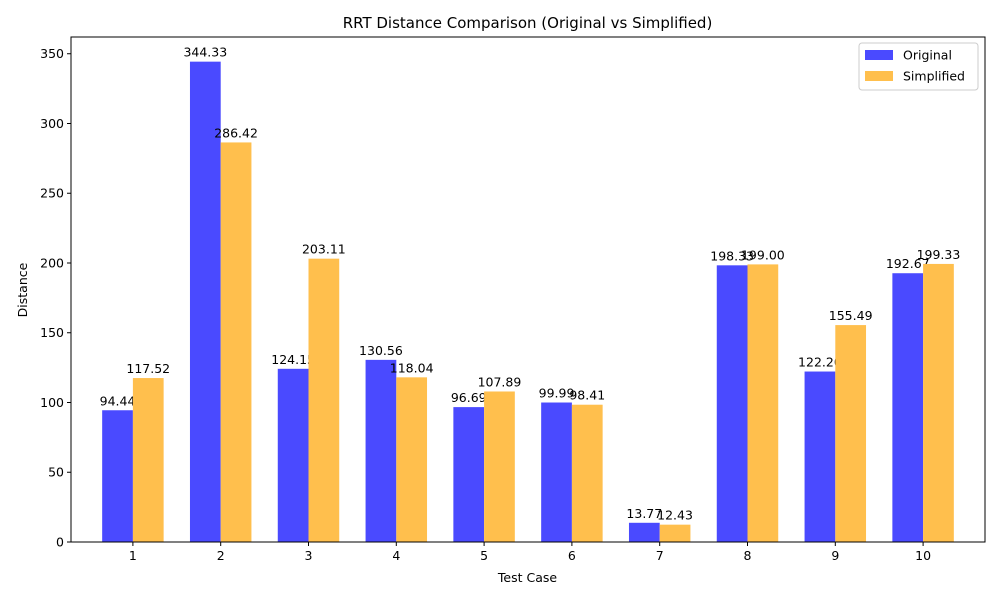 Image resolution: width=1000 pixels, height=600 pixels. I want to click on data-label-original-2: 344.33, so click(205, 52).